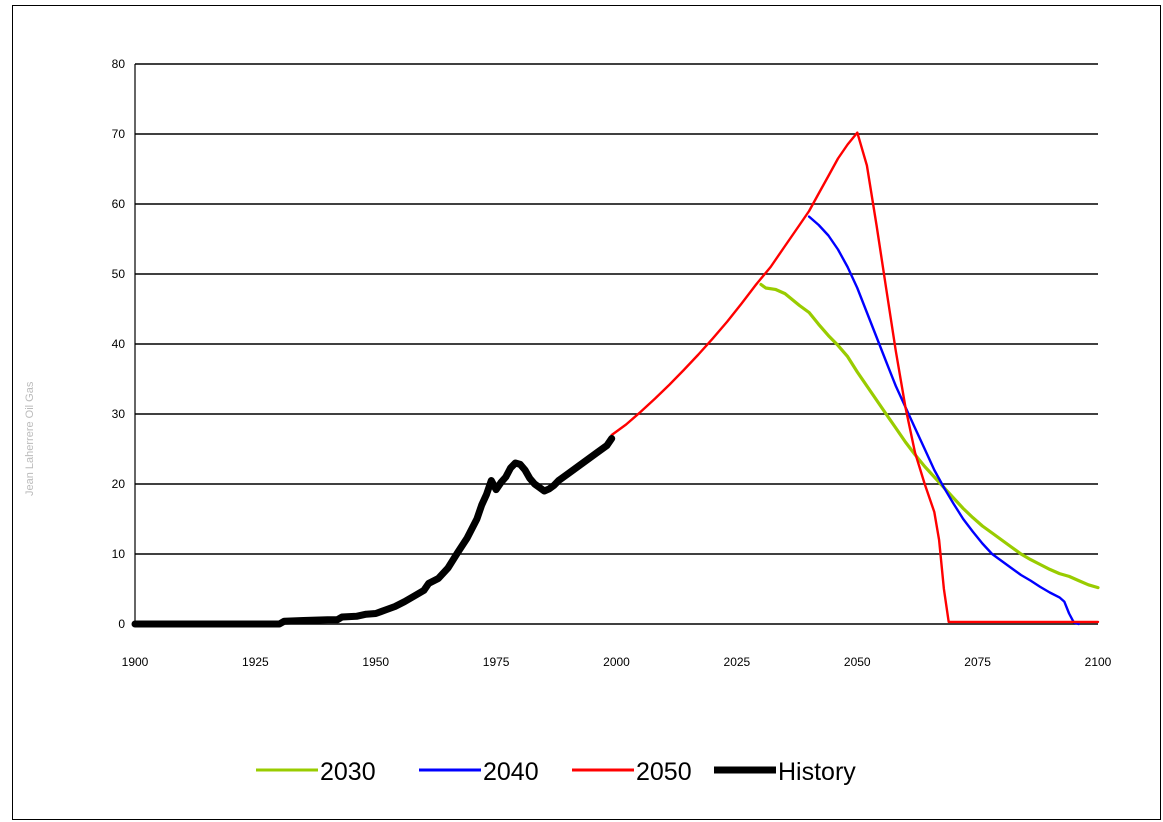  Describe the element at coordinates (556, 772) in the screenshot. I see `legend: 2030 2040 2050 History` at that location.